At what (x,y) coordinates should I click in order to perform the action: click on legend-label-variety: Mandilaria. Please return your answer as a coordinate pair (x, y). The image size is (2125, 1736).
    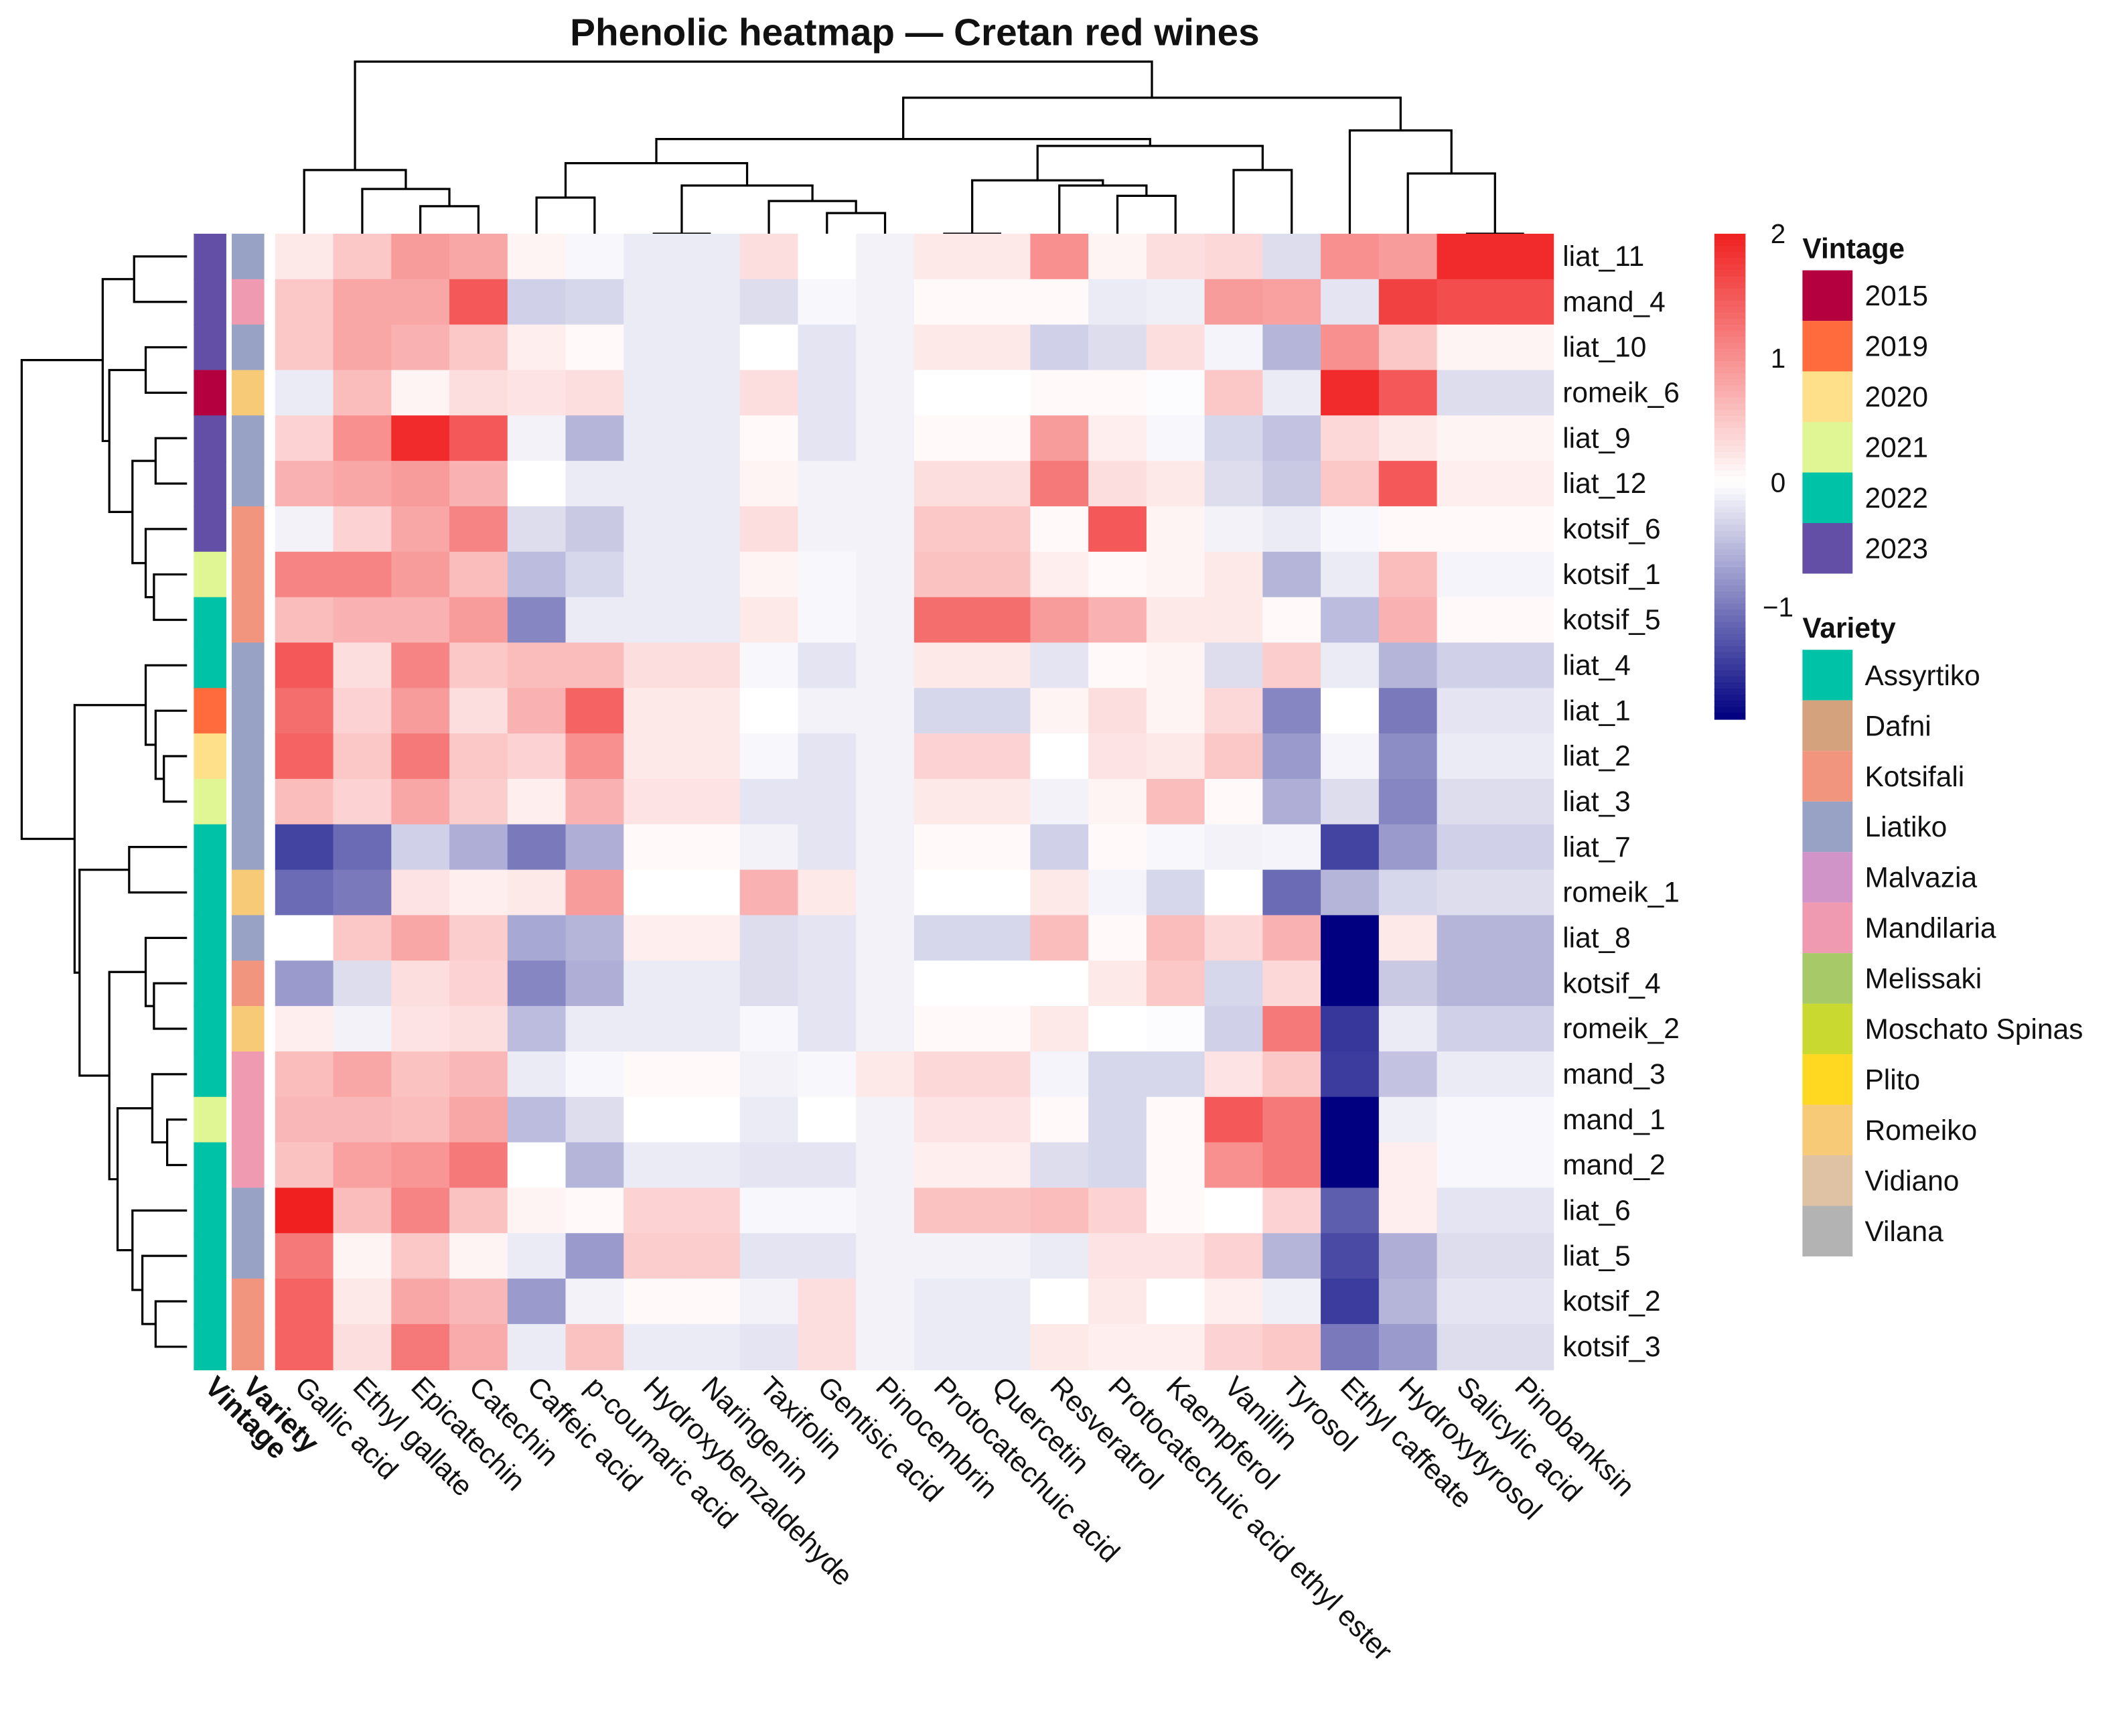
    Looking at the image, I should click on (1930, 928).